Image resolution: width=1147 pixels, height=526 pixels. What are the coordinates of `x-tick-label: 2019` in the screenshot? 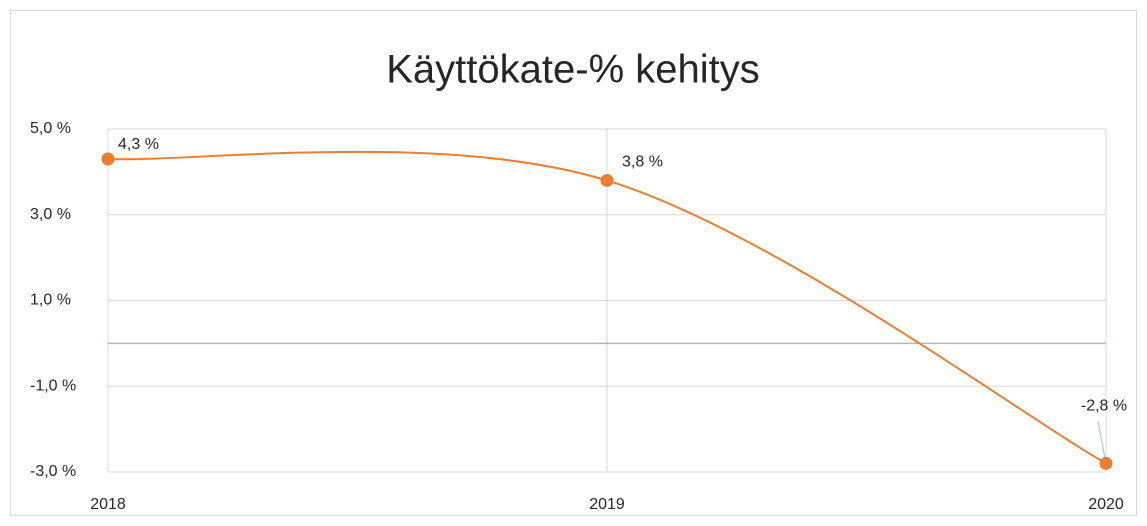 It's located at (607, 504).